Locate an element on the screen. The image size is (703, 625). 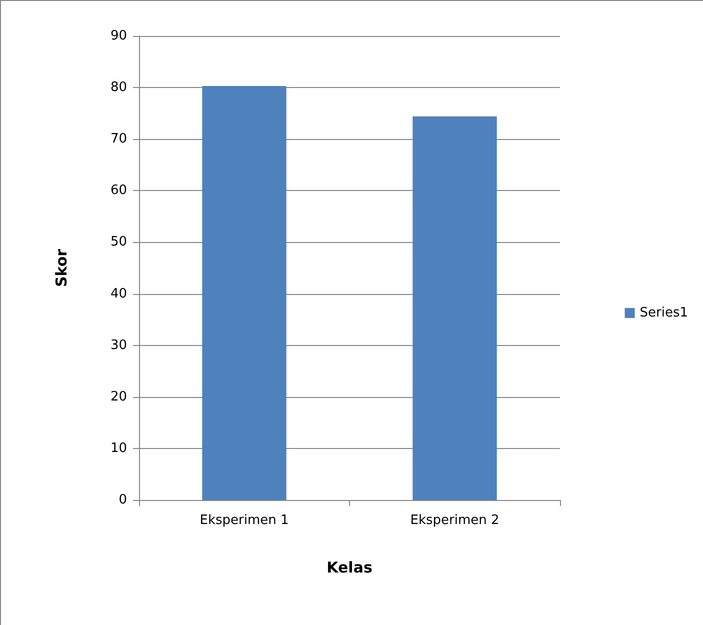
x-tick-label: Eksperimen 1 is located at coordinates (244, 520).